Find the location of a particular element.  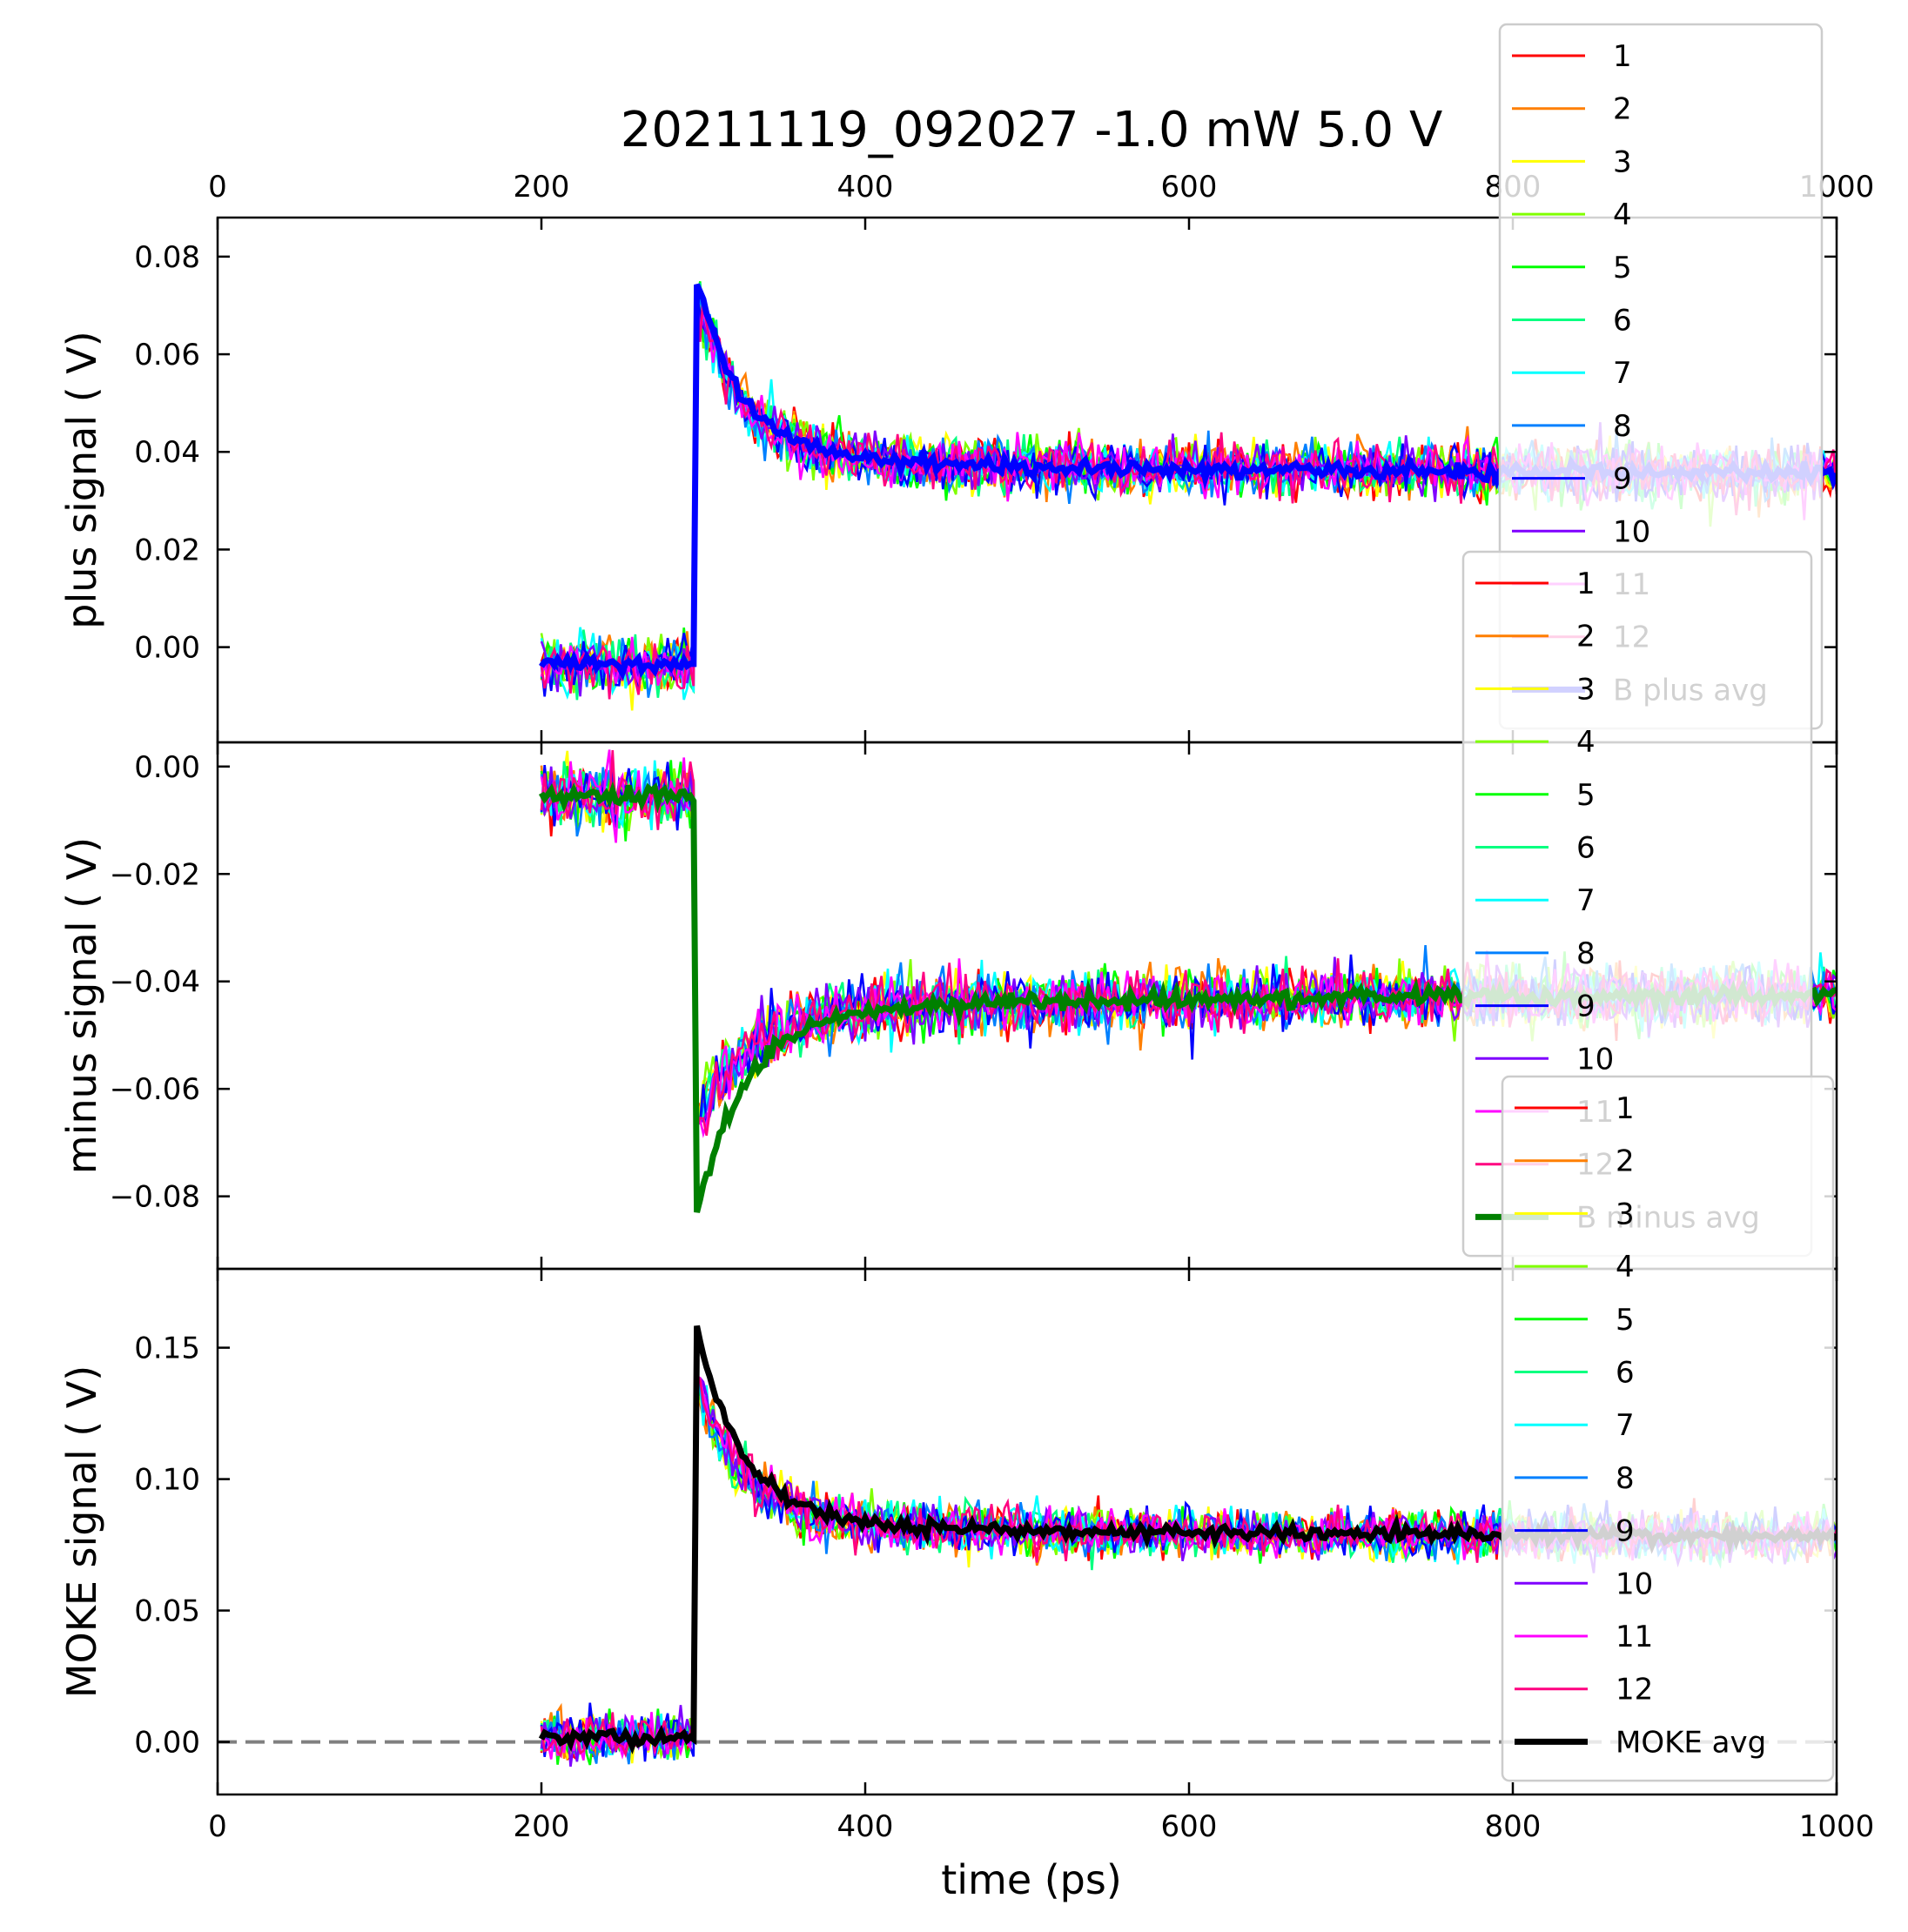

legend-label-plus-3: 3 is located at coordinates (1623, 162).